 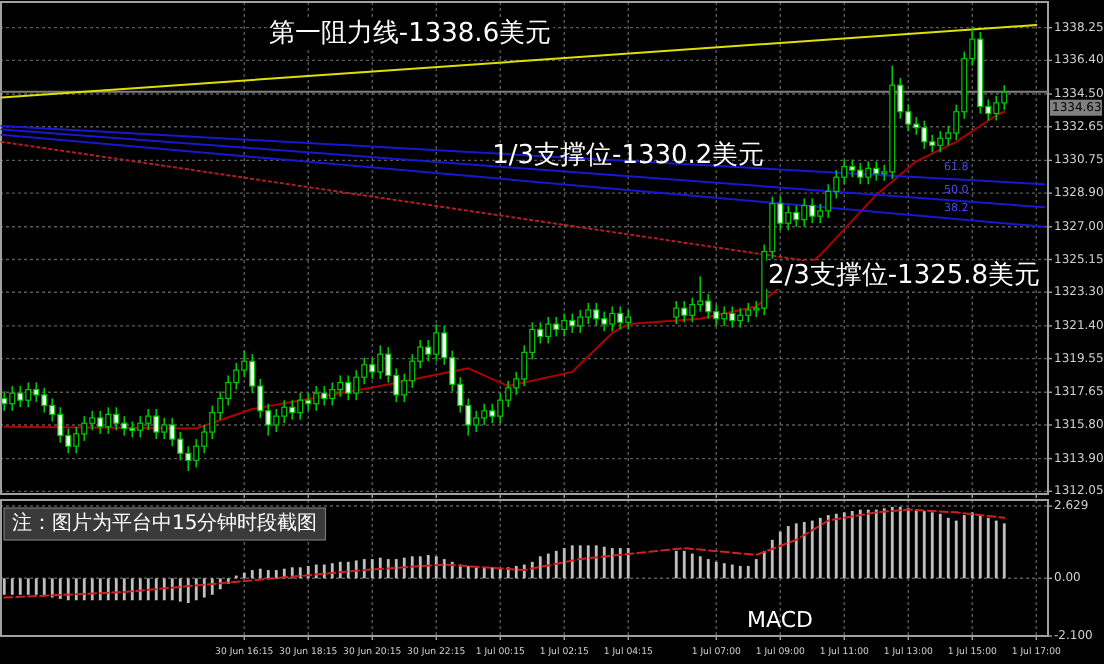 What do you see at coordinates (904, 275) in the screenshot?
I see `annotation: 2/3支撑位-1325.8美元` at bounding box center [904, 275].